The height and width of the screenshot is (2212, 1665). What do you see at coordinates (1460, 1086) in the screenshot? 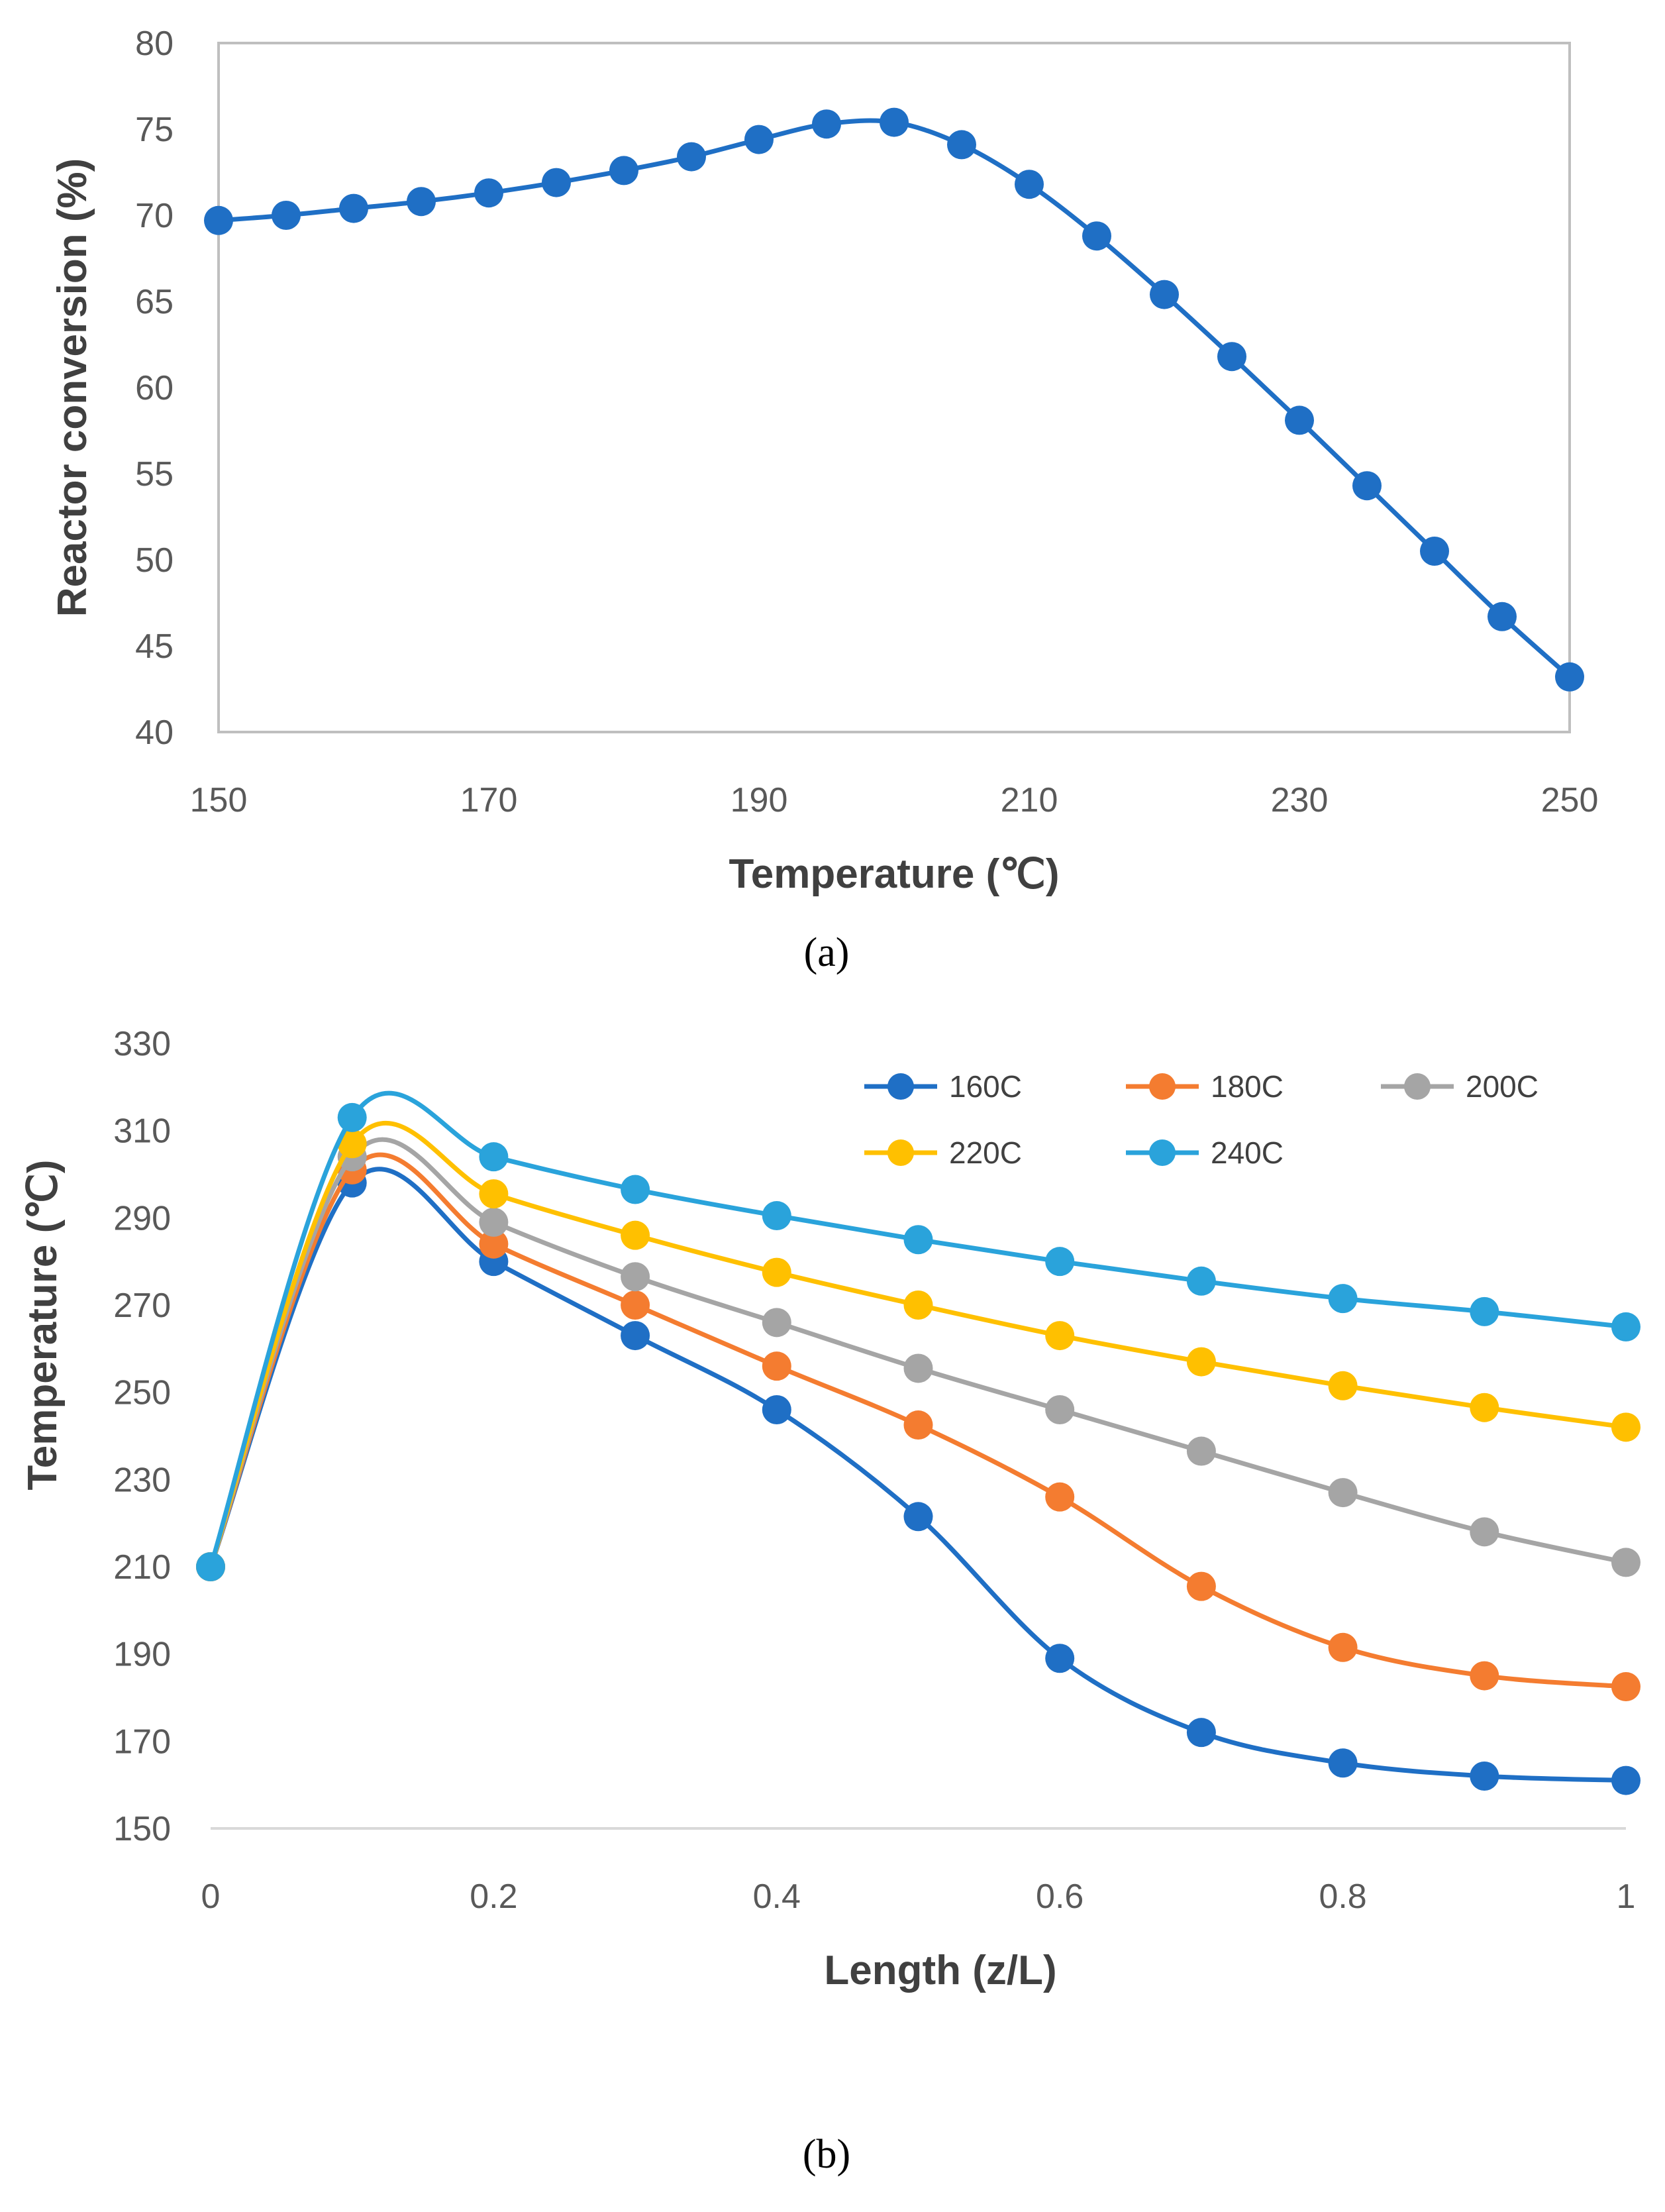
I see `legend-item-200C: 200C` at bounding box center [1460, 1086].